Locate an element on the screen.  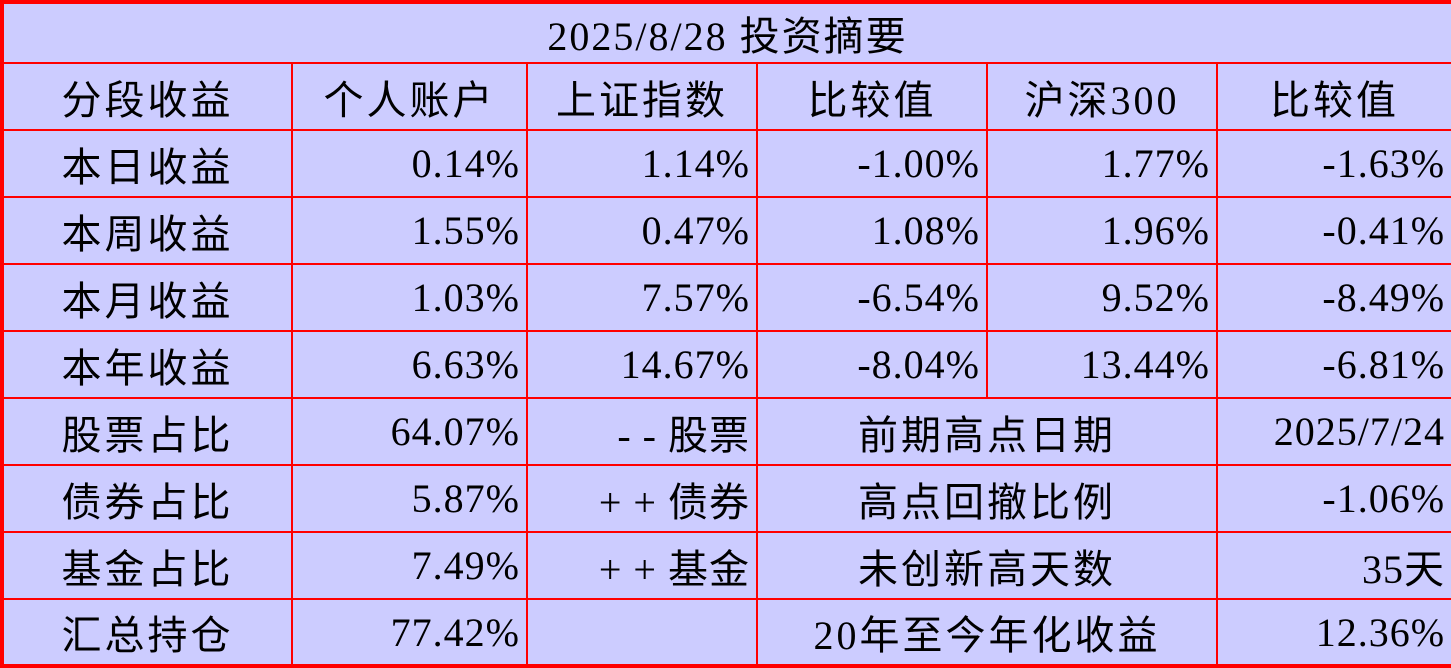
row-label: 基金占比 is located at coordinates (147, 565).